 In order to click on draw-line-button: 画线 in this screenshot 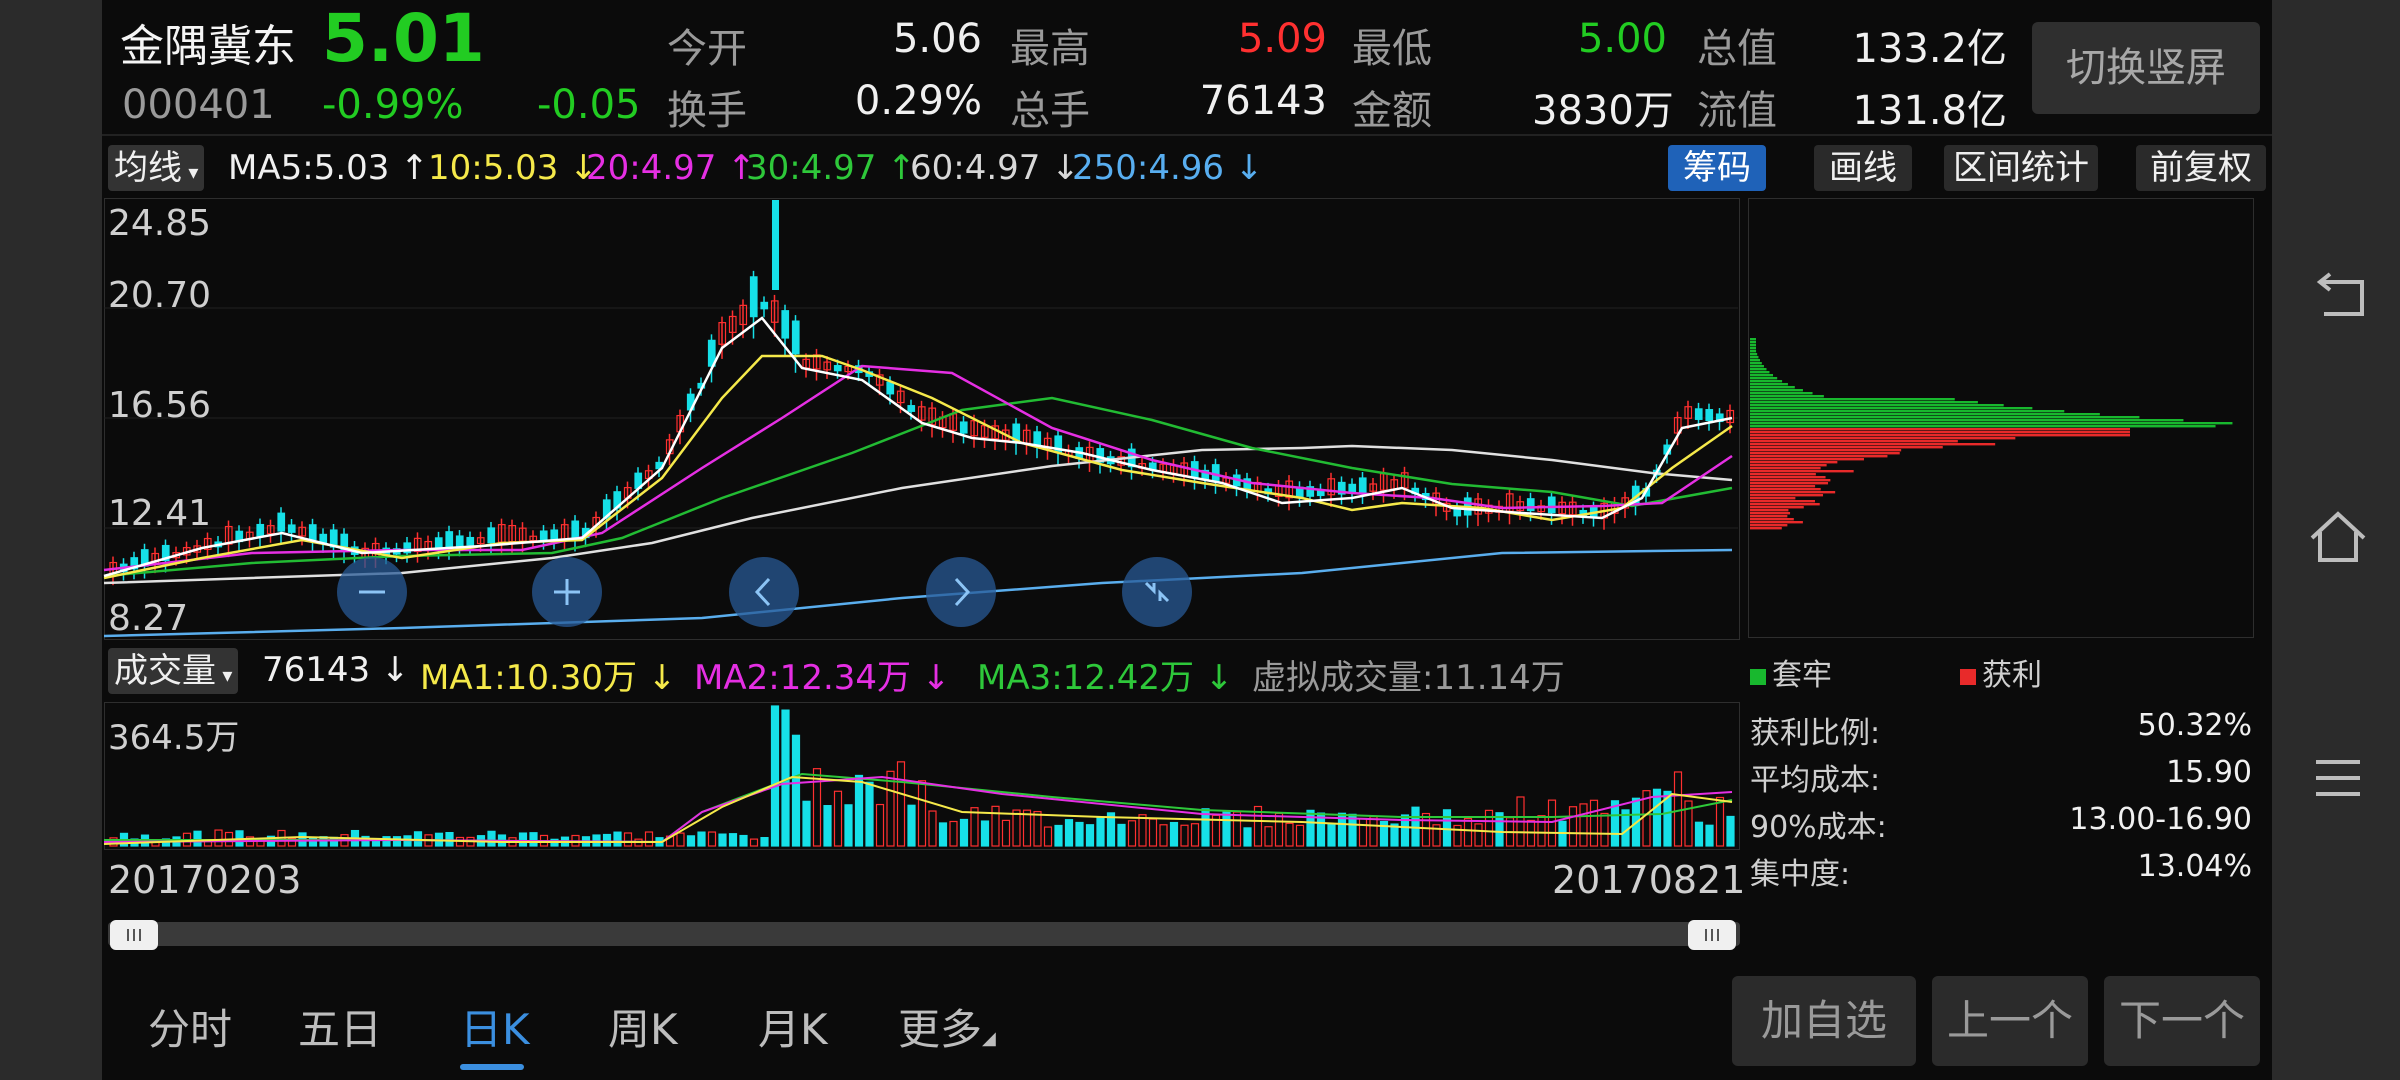, I will do `click(1863, 168)`.